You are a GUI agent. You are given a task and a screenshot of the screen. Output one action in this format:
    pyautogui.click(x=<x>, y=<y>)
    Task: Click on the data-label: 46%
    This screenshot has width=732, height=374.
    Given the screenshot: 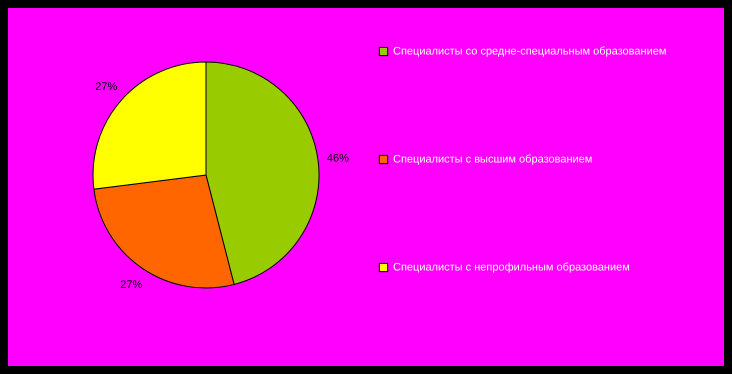 What is the action you would take?
    pyautogui.click(x=338, y=158)
    